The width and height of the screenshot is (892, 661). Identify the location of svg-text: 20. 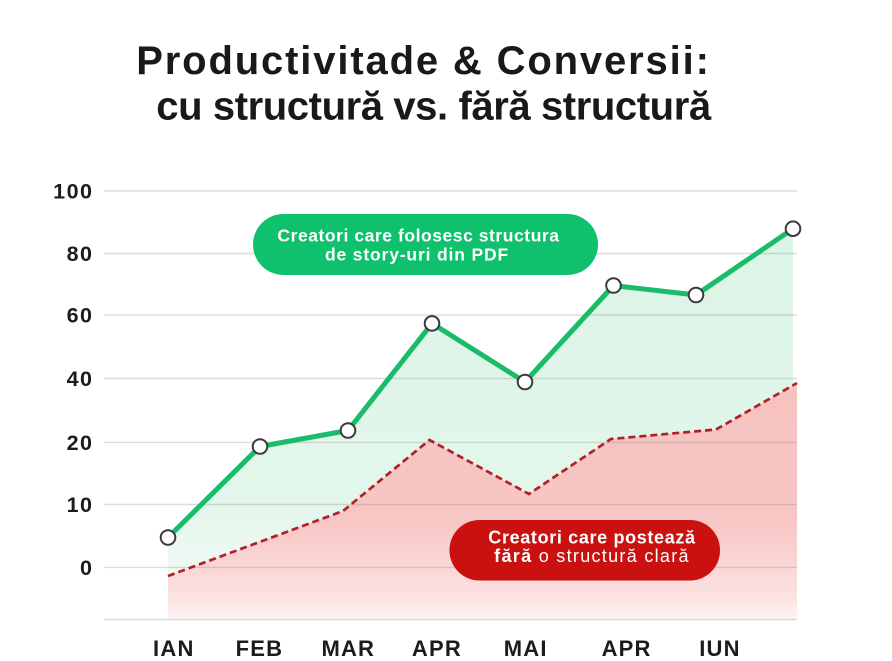
(80, 443).